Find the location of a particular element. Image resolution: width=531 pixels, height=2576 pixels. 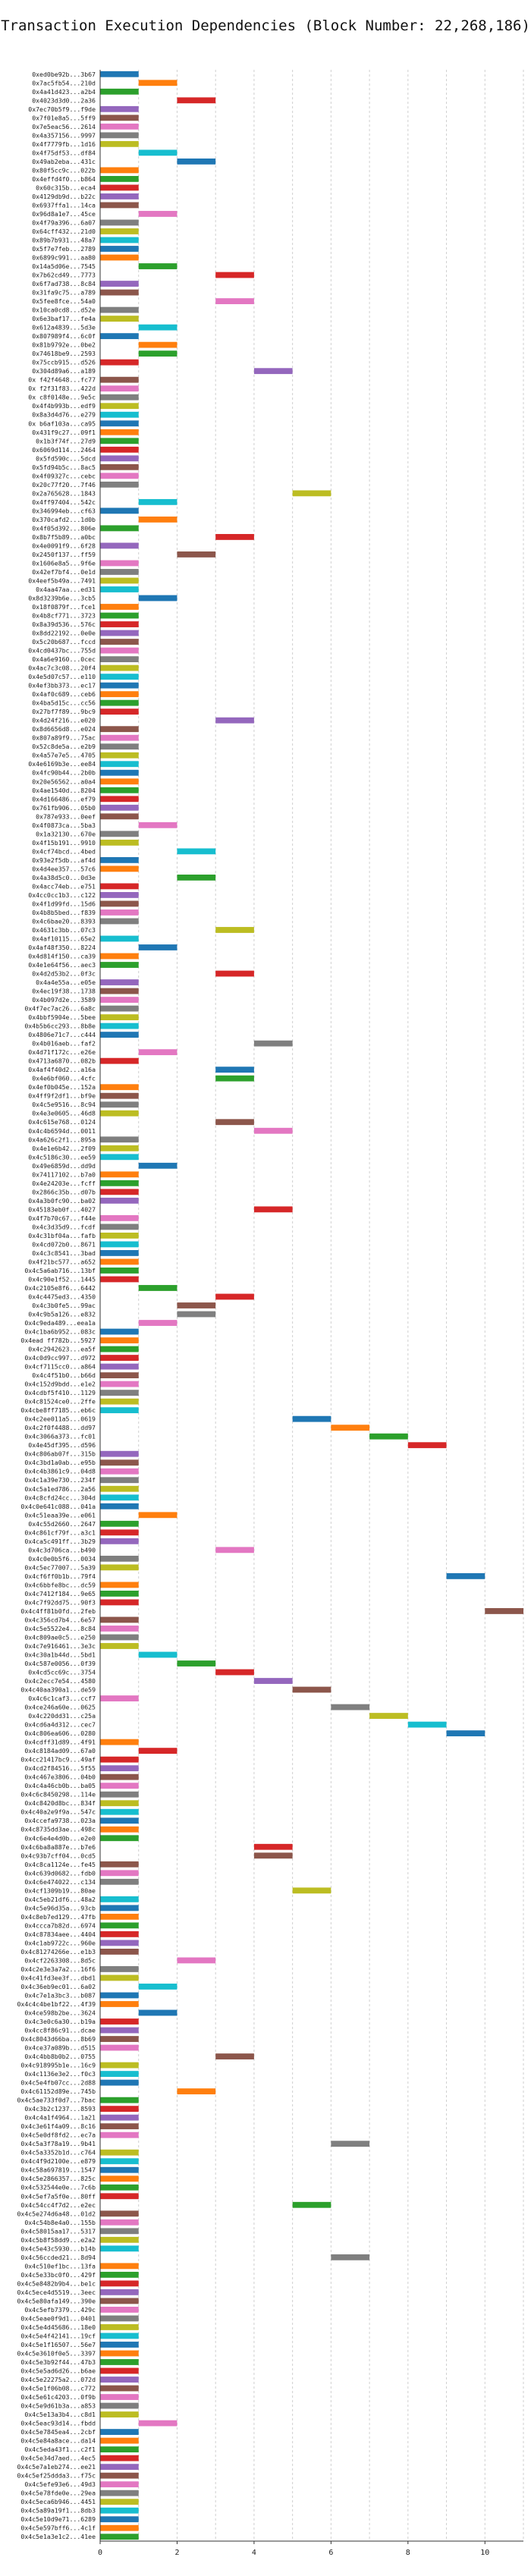

y-tick-label: 0x4c5e4d45686...18e0 is located at coordinates (58, 2327).